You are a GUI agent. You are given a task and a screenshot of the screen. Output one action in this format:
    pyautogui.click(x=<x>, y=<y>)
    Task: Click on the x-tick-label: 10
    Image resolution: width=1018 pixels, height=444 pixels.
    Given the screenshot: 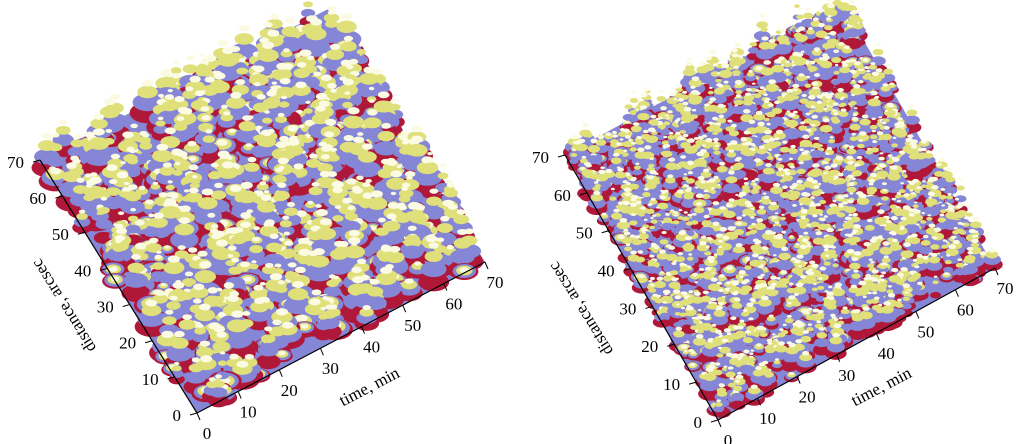 What is the action you would take?
    pyautogui.click(x=248, y=411)
    